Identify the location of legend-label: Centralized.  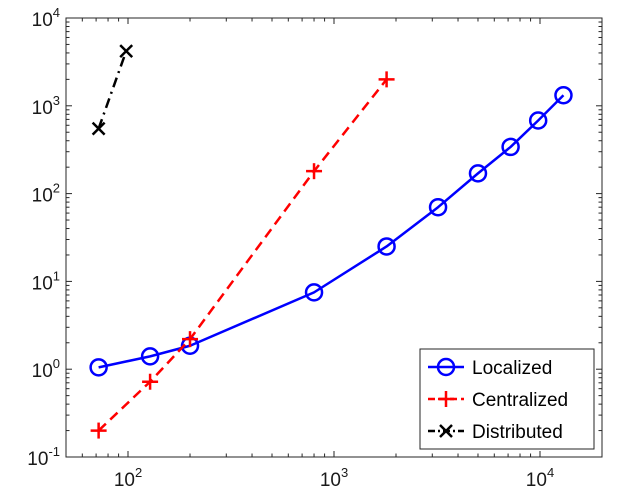
(520, 400).